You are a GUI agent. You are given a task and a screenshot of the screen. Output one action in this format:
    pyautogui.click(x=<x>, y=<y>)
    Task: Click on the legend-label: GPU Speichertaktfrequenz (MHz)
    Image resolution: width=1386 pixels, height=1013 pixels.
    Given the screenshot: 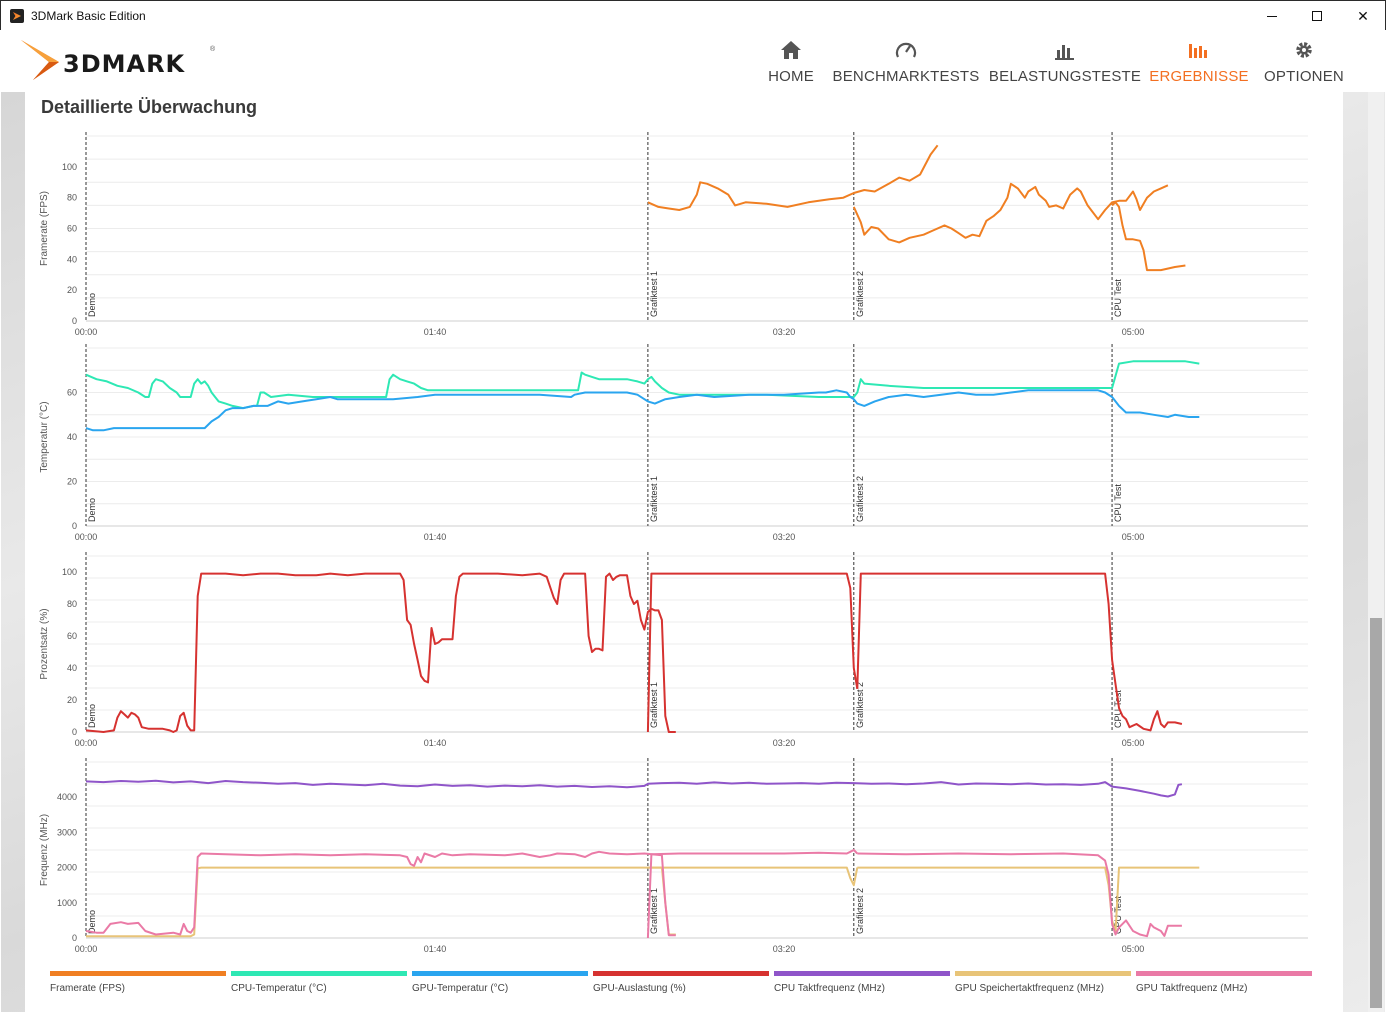 What is the action you would take?
    pyautogui.click(x=1029, y=988)
    